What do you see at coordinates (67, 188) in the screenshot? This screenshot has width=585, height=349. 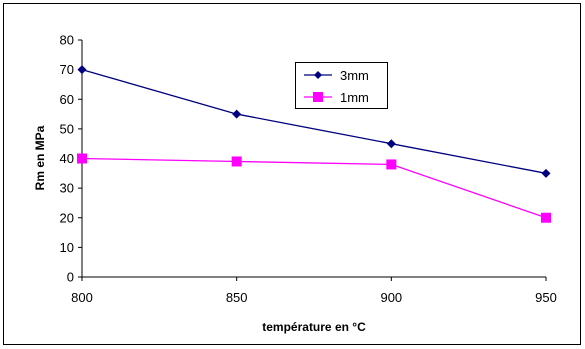 I see `y-tick-label: 30` at bounding box center [67, 188].